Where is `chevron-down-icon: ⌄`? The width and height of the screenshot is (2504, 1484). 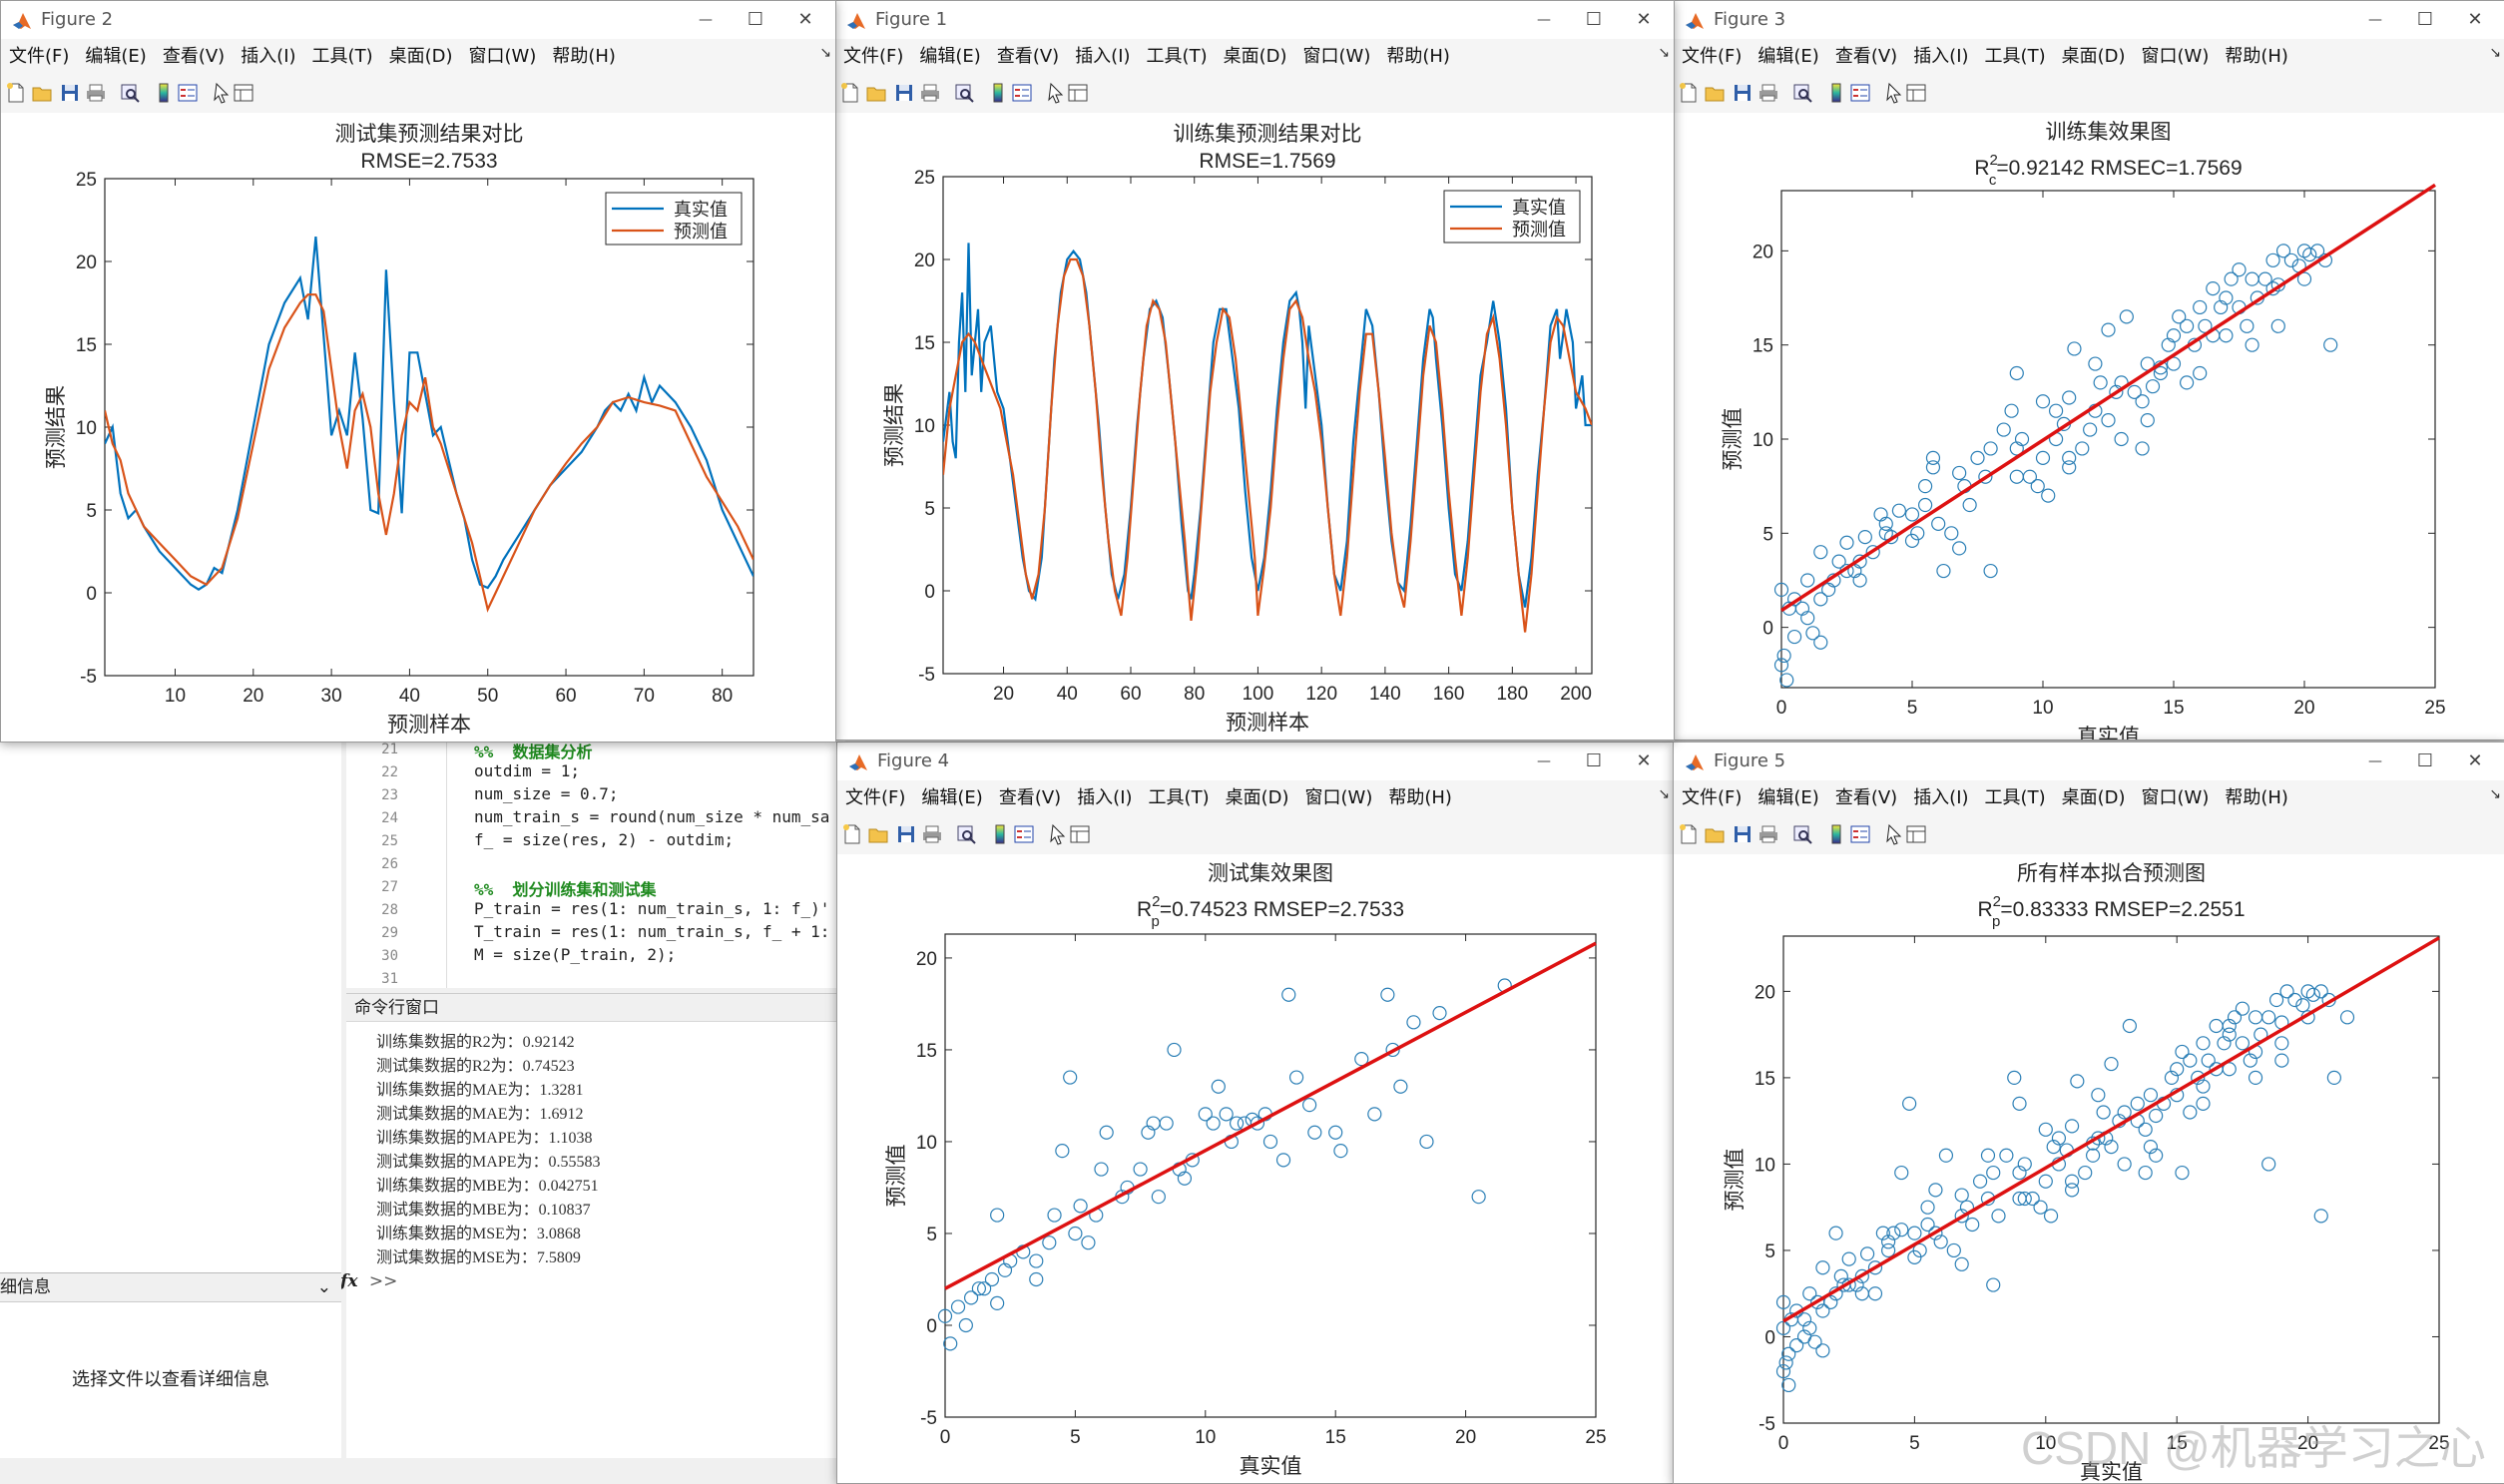 chevron-down-icon: ⌄ is located at coordinates (323, 1287).